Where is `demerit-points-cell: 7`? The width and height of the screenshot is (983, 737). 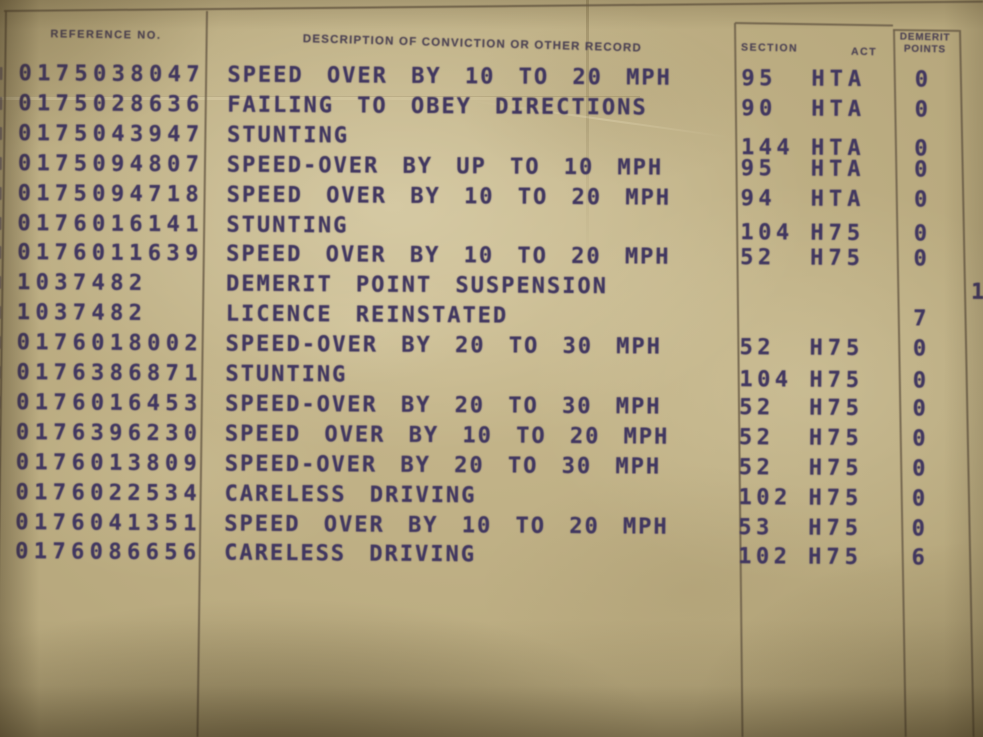
demerit-points-cell: 7 is located at coordinates (920, 319).